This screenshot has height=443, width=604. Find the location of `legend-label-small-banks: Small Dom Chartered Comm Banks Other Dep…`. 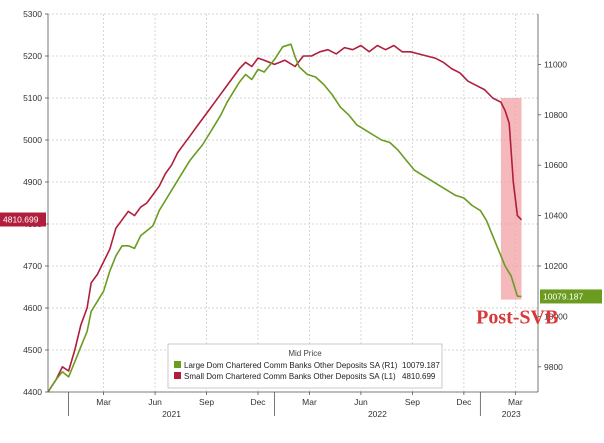

legend-label-small-banks: Small Dom Chartered Comm Banks Other Dep… is located at coordinates (290, 376).